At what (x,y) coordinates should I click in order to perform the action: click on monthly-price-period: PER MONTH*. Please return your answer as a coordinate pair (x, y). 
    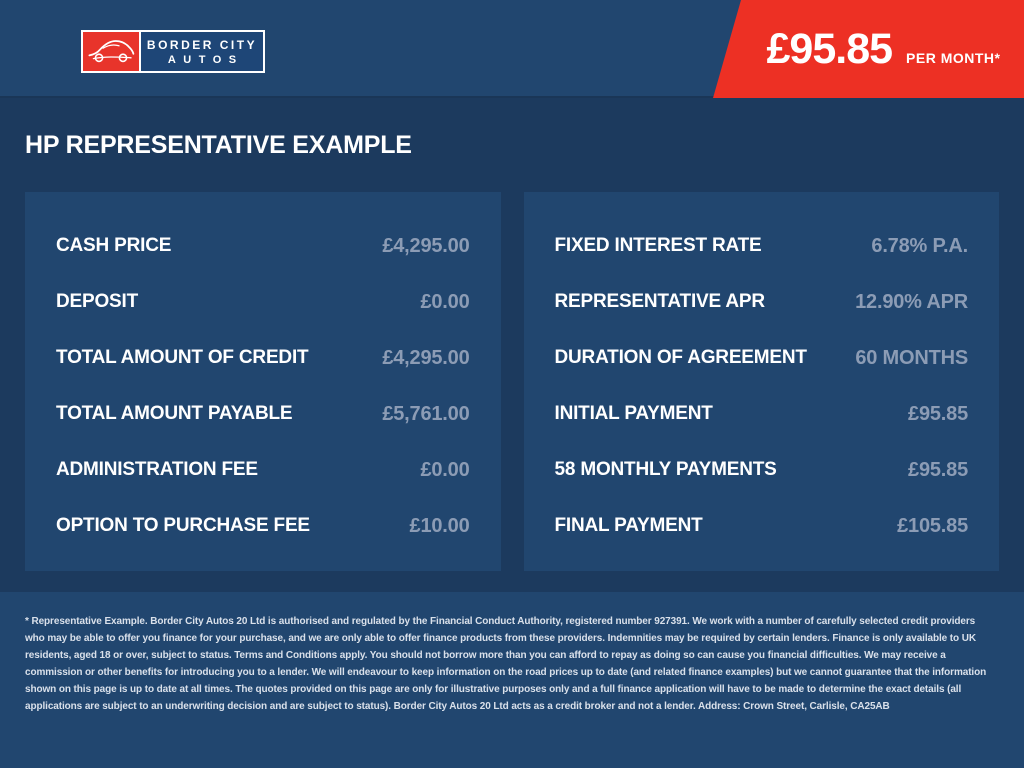
    Looking at the image, I should click on (953, 58).